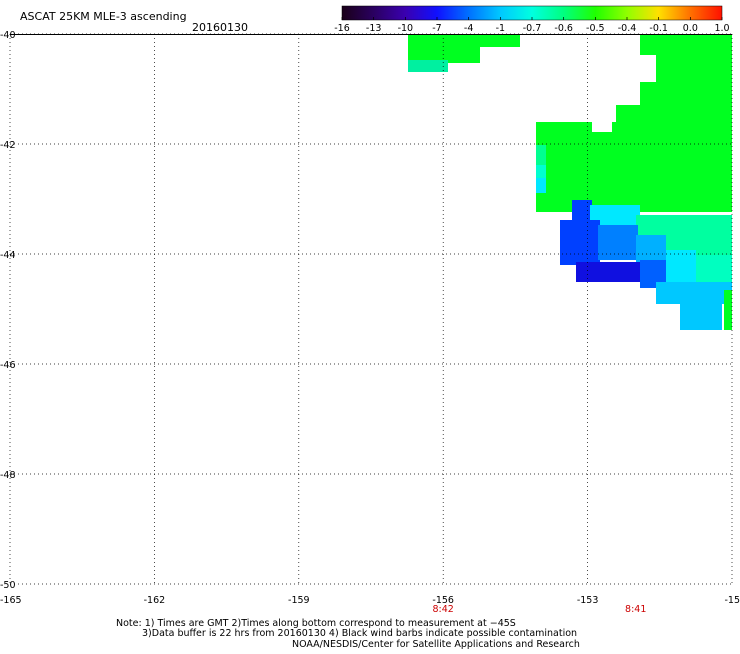 The image size is (740, 654). Describe the element at coordinates (563, 28) in the screenshot. I see `colorbar-tick-label: -0.6` at that location.